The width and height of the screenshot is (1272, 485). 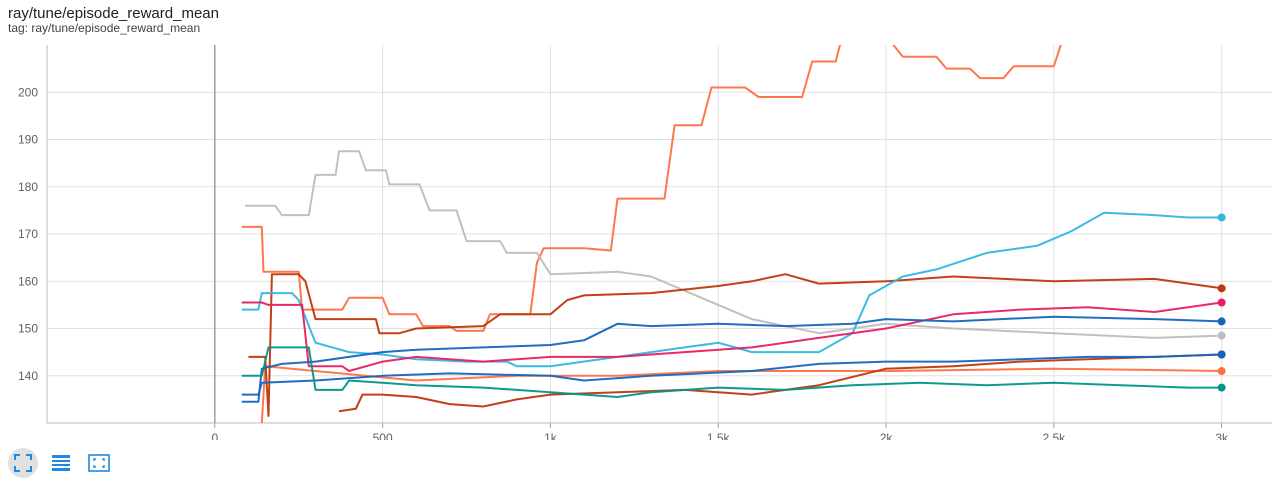 I want to click on expand-icon, so click(x=99, y=463).